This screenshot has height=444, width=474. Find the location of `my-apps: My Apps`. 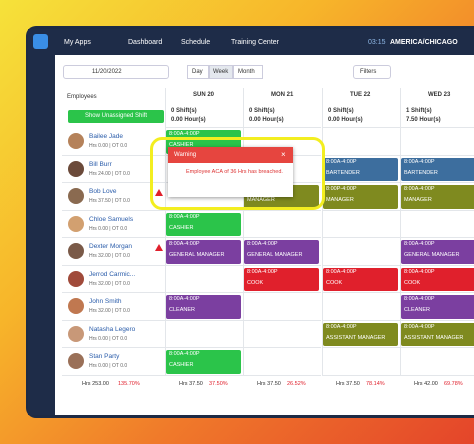

my-apps: My Apps is located at coordinates (77, 42).